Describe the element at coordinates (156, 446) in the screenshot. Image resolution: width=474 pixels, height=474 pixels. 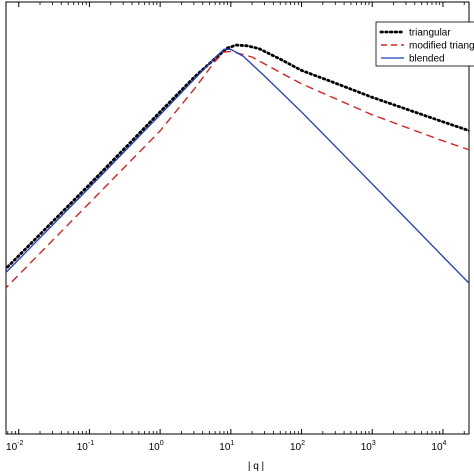
I see `x-tick-label: 10⁰` at that location.